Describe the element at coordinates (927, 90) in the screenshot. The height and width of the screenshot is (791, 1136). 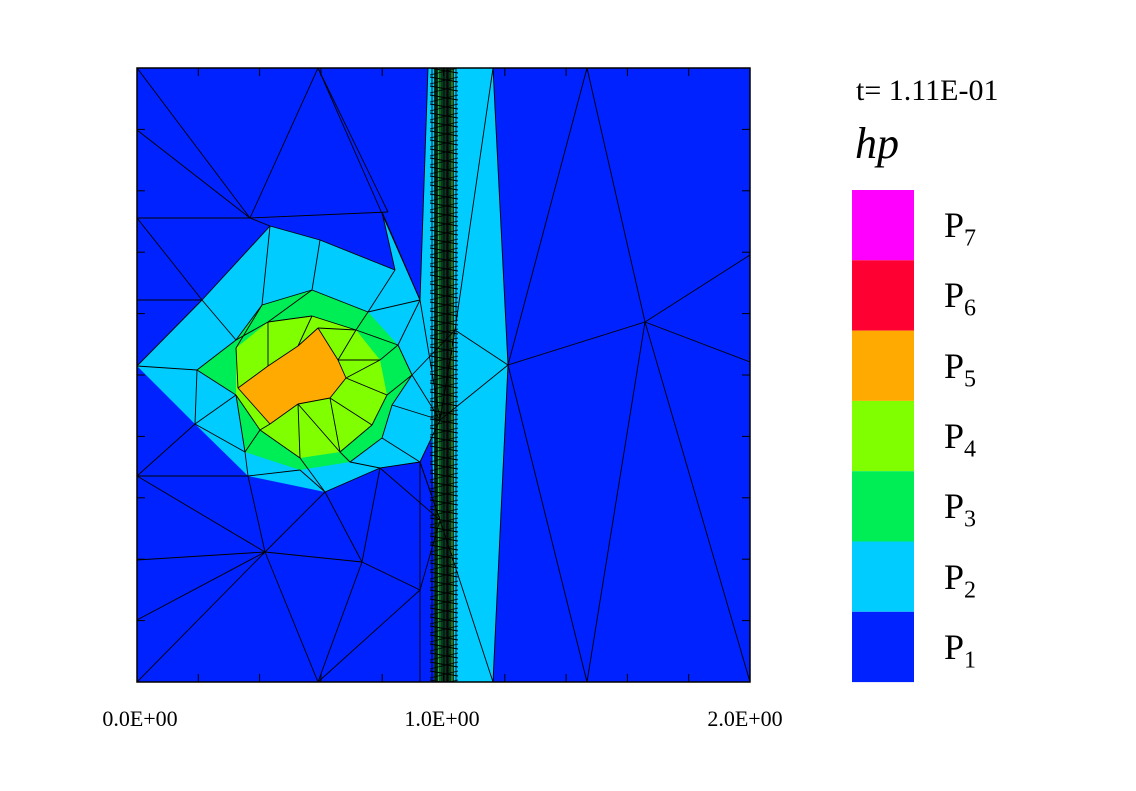
I see `time-label: t= 1.11E-01` at that location.